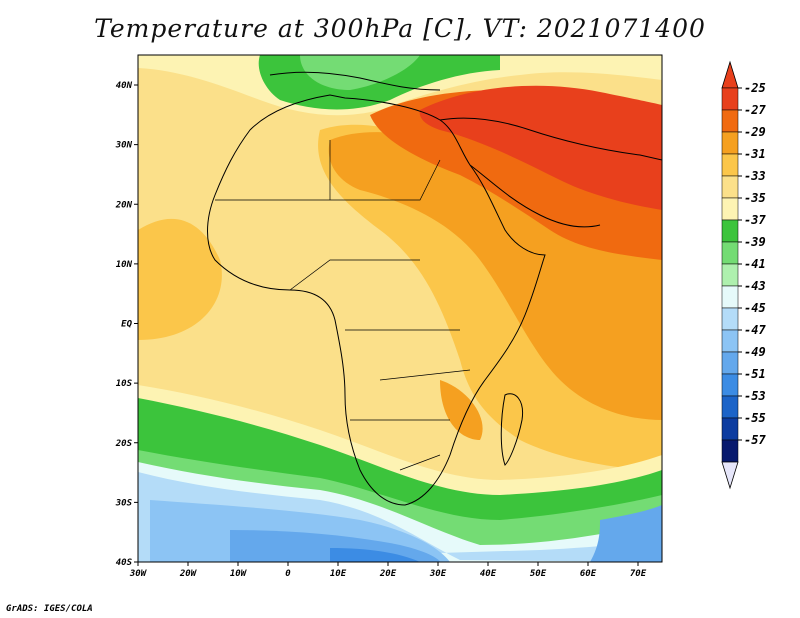  Describe the element at coordinates (461, 410) in the screenshot. I see `field-29-south` at that location.